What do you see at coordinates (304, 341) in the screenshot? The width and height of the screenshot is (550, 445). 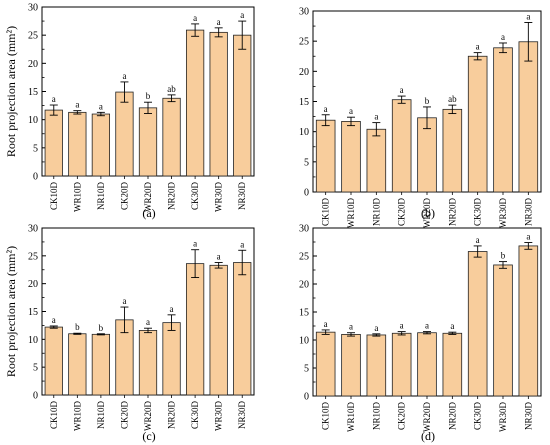 I see `y-tick-label: 10` at bounding box center [304, 341].